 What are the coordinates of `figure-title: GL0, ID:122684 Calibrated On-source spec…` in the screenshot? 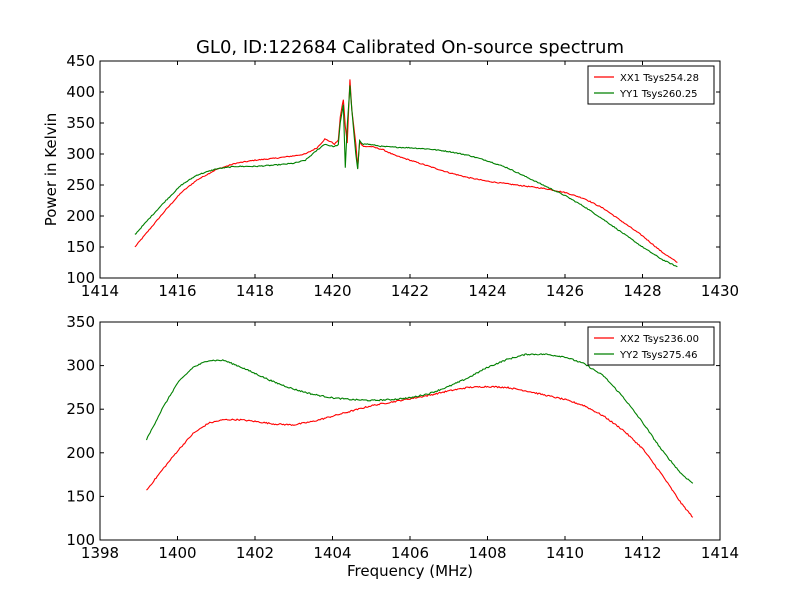 It's located at (410, 47).